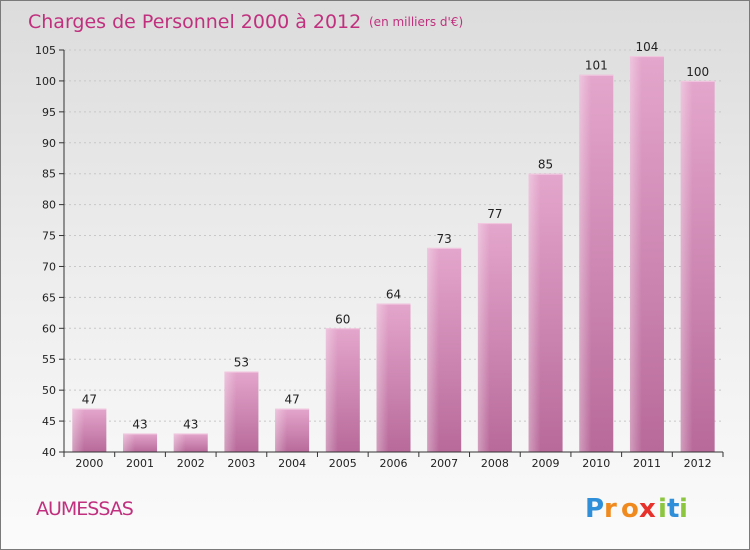 Image resolution: width=750 pixels, height=550 pixels. Describe the element at coordinates (596, 66) in the screenshot. I see `data-label: 101` at that location.